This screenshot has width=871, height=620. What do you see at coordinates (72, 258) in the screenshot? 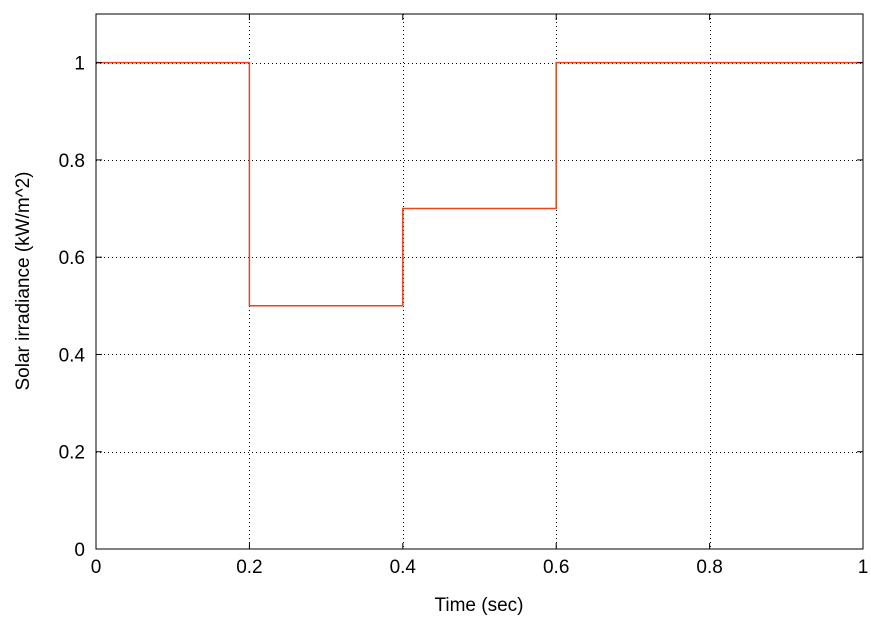
I see `y-tick-label: 0.6` at bounding box center [72, 258].